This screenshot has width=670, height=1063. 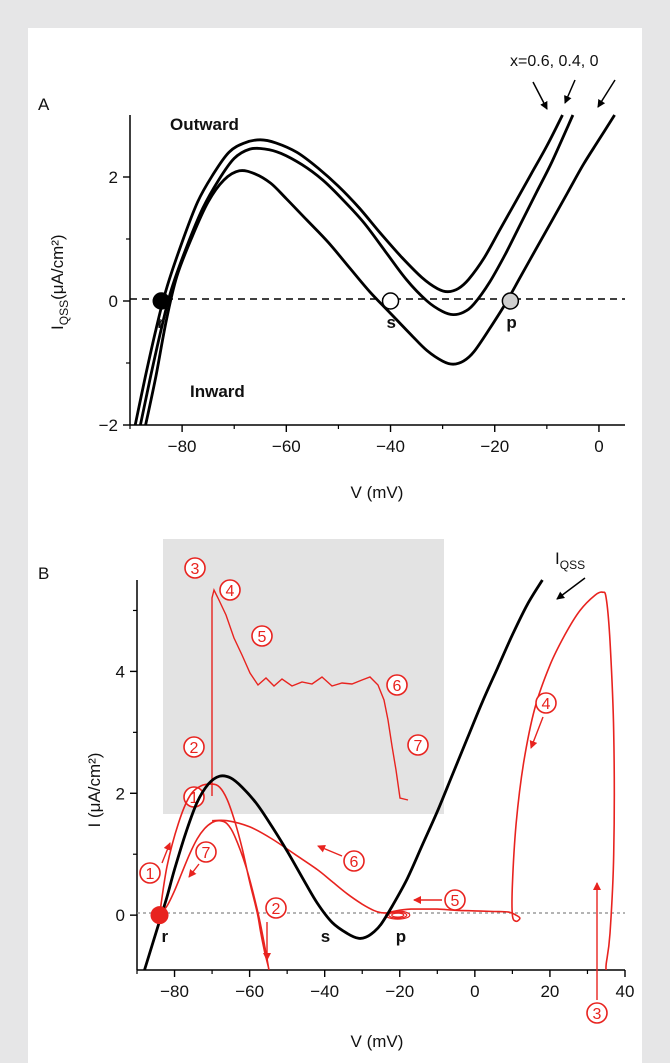 I want to click on iqss-curve-label: IQSS, so click(x=570, y=560).